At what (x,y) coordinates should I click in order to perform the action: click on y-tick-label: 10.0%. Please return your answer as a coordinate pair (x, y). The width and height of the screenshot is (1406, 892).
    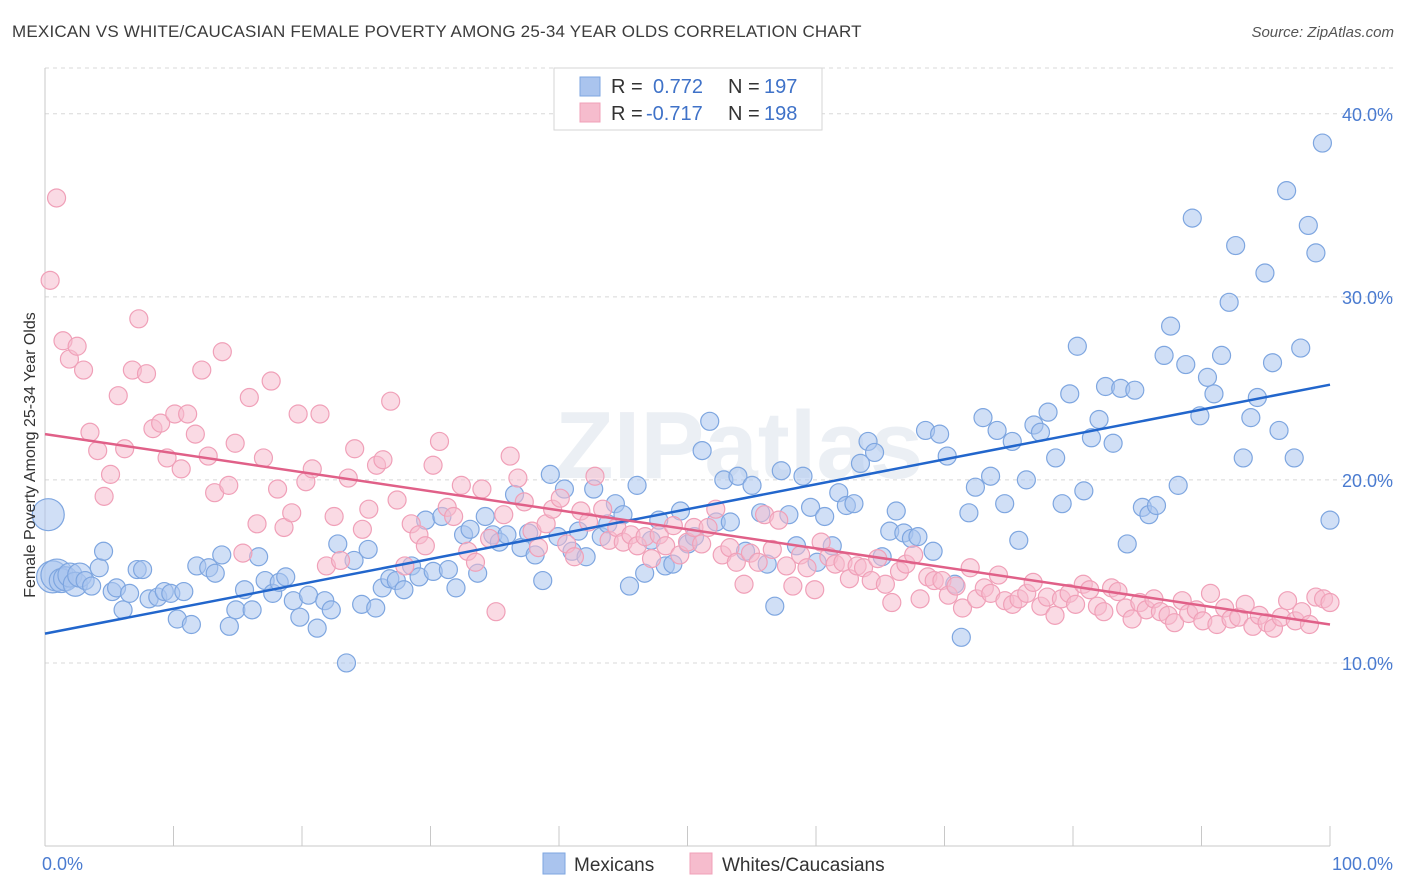
    Looking at the image, I should click on (1367, 664).